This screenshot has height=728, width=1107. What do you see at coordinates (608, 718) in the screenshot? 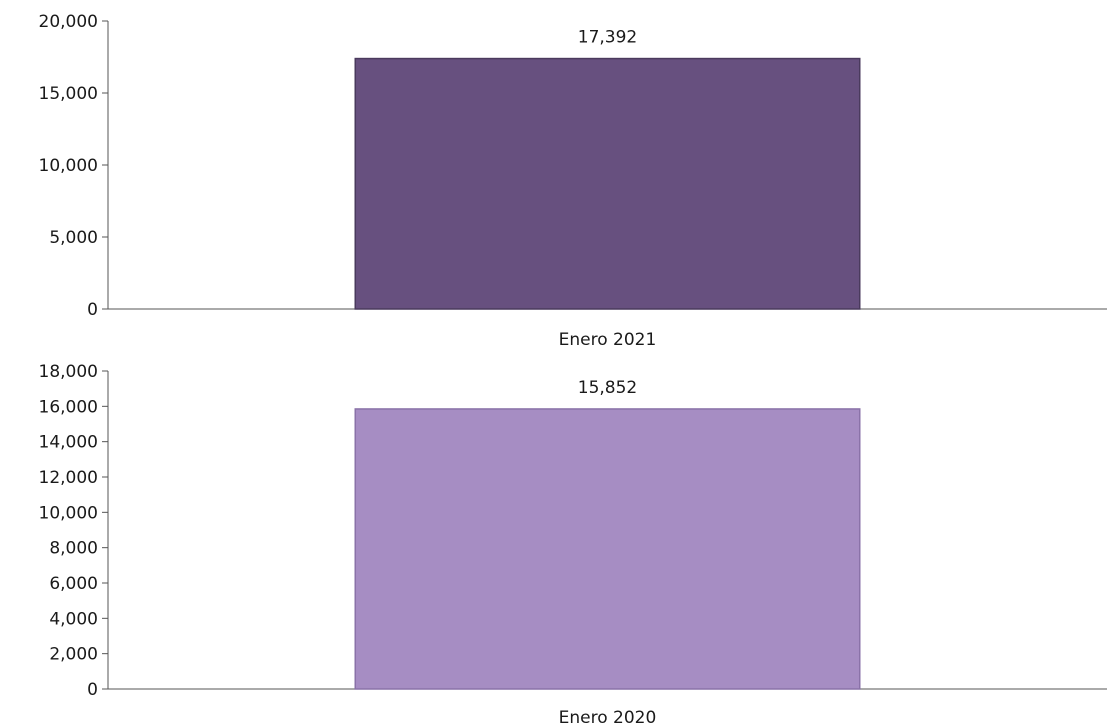
I see `x-category-label: Enero 2020` at bounding box center [608, 718].